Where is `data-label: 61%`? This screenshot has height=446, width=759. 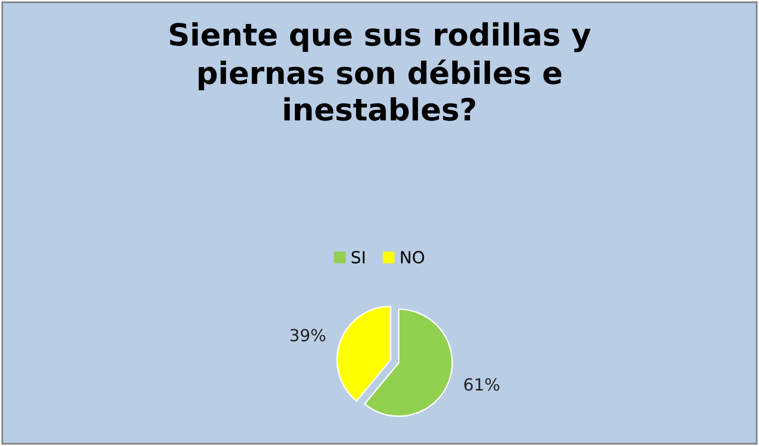
data-label: 61% is located at coordinates (482, 384).